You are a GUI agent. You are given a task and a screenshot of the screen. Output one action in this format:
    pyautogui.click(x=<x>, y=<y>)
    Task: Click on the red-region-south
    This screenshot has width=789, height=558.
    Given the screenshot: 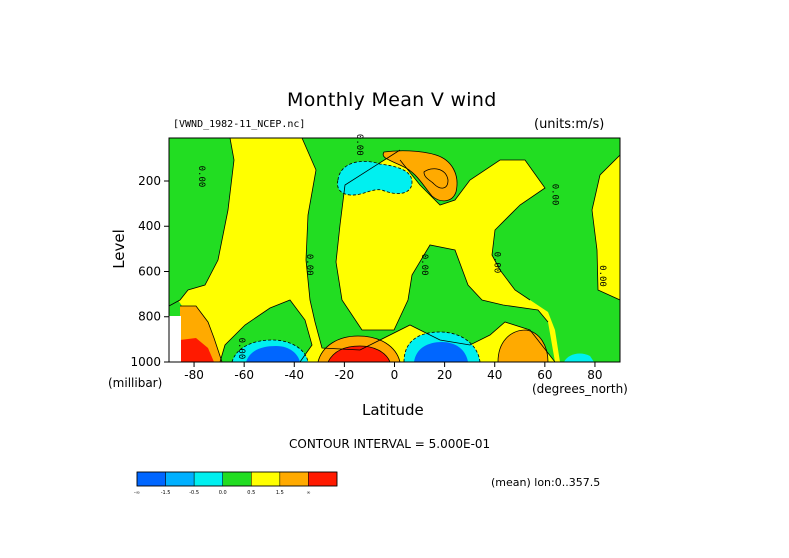 What is the action you would take?
    pyautogui.click(x=359, y=354)
    